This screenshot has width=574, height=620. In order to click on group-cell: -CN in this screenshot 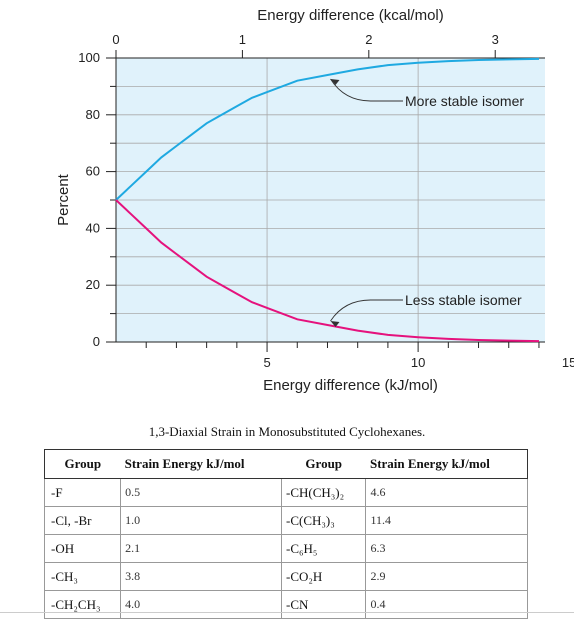, I will do `click(323, 604)`.